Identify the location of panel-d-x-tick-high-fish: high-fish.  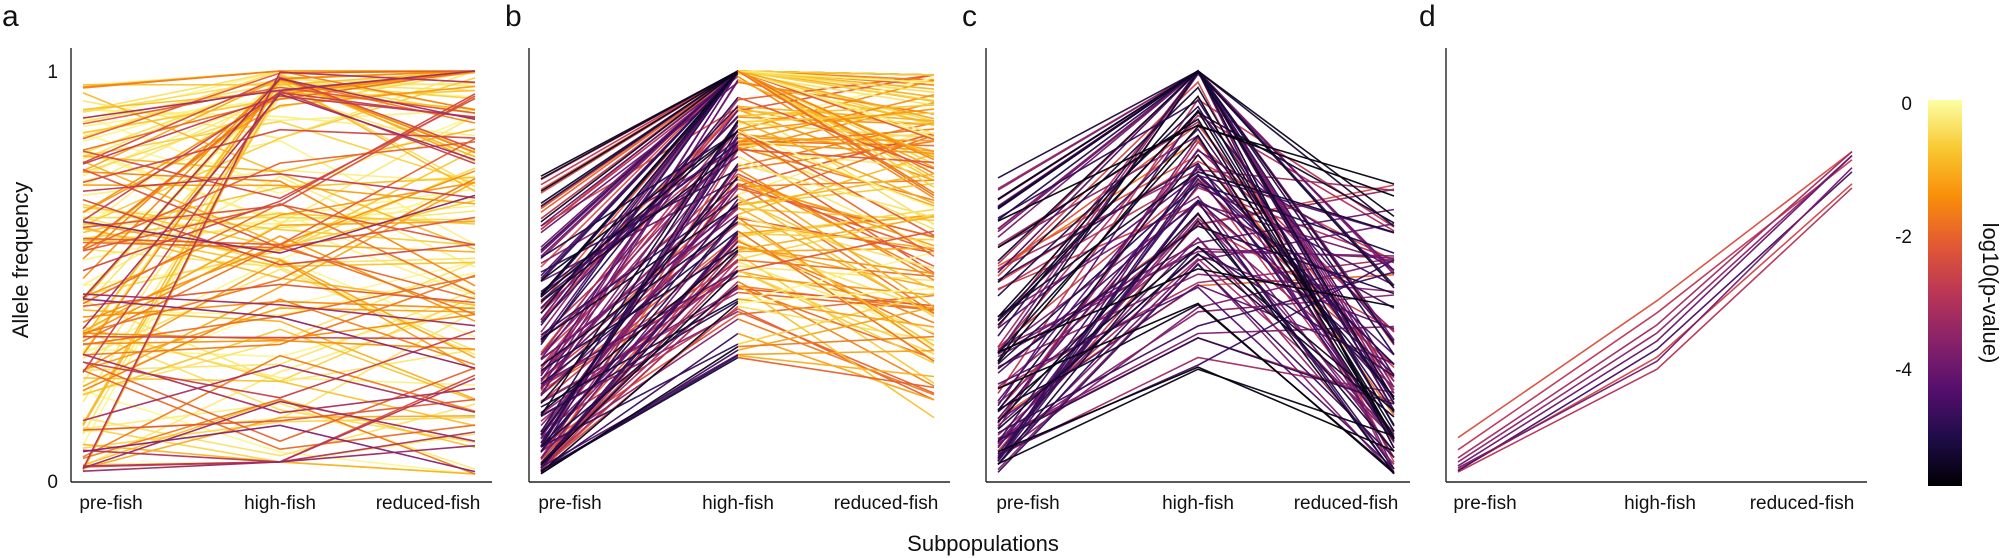
(1660, 503).